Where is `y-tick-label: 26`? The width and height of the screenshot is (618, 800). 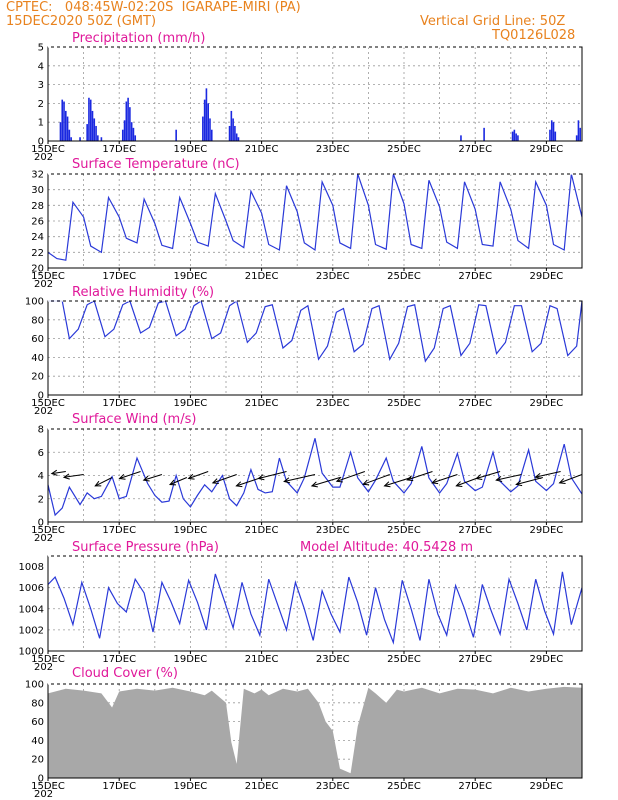
y-tick-label: 26 is located at coordinates (37, 222).